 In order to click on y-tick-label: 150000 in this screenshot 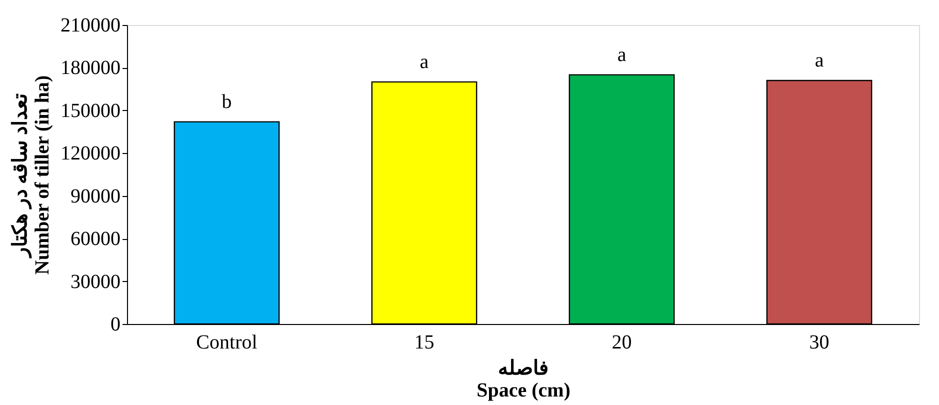, I will do `click(90, 111)`.